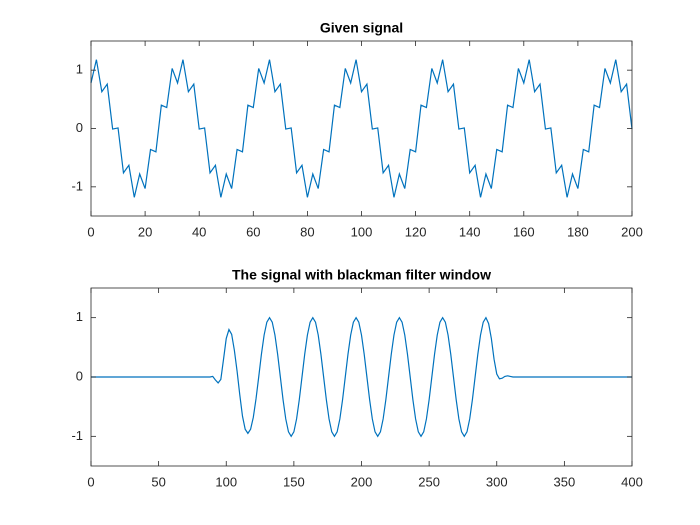  I want to click on x-tick-label: 50, so click(158, 481).